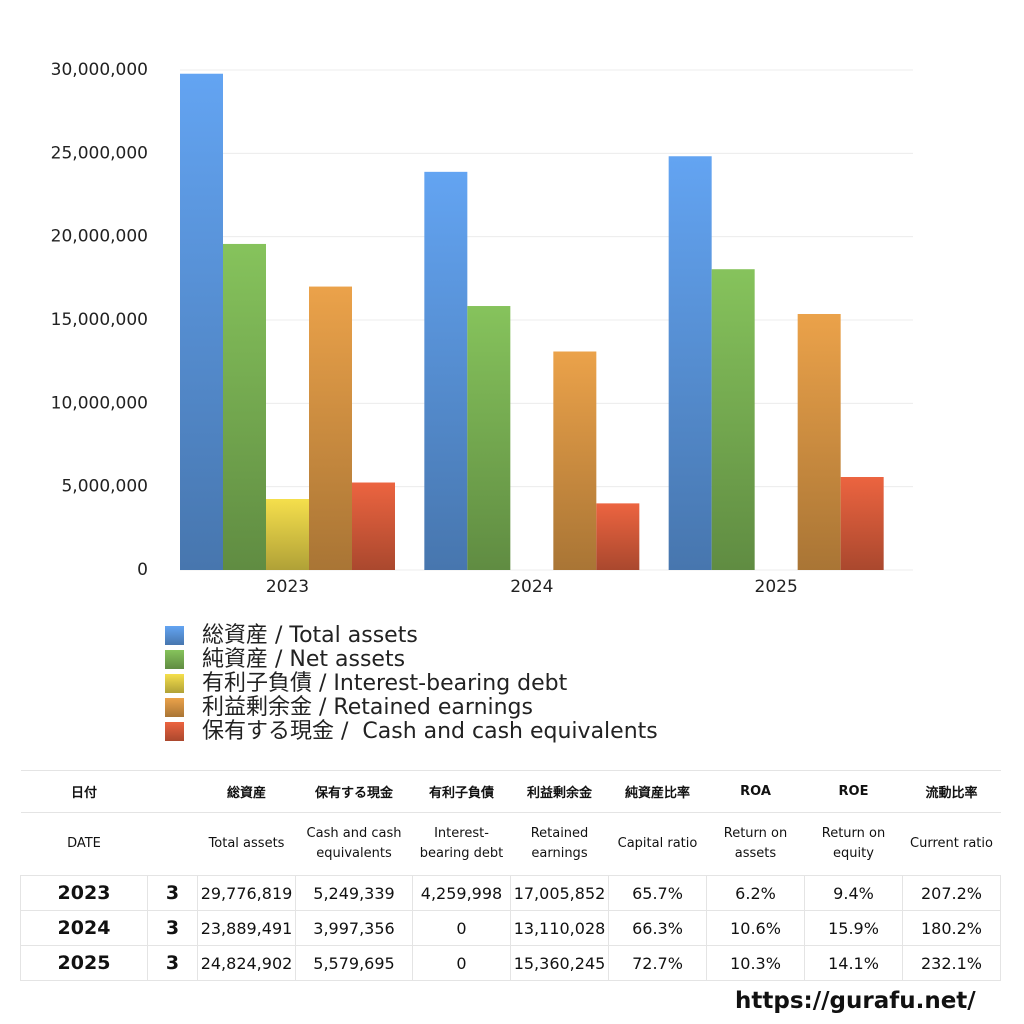  What do you see at coordinates (559, 893) in the screenshot?
I see `value-cell: 17,005,852` at bounding box center [559, 893].